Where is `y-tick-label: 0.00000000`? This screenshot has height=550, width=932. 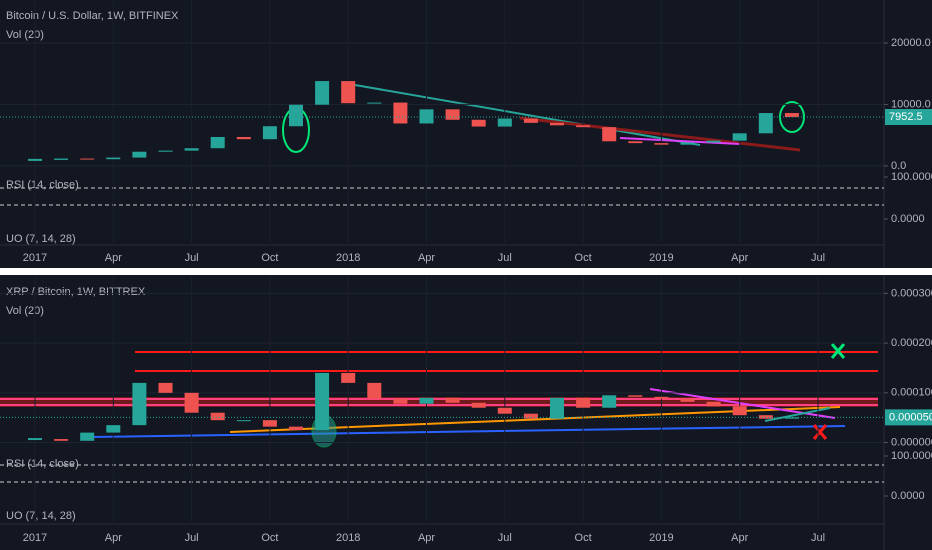 y-tick-label: 0.00000000 is located at coordinates (911, 442).